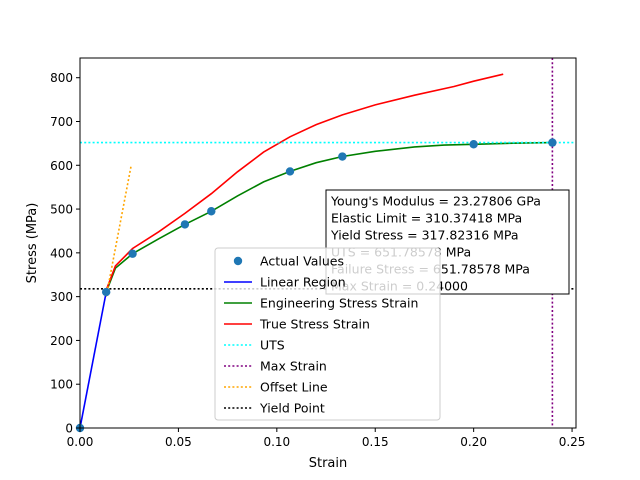 The width and height of the screenshot is (640, 480). What do you see at coordinates (118, 231) in the screenshot?
I see `series-offset-line-line` at bounding box center [118, 231].